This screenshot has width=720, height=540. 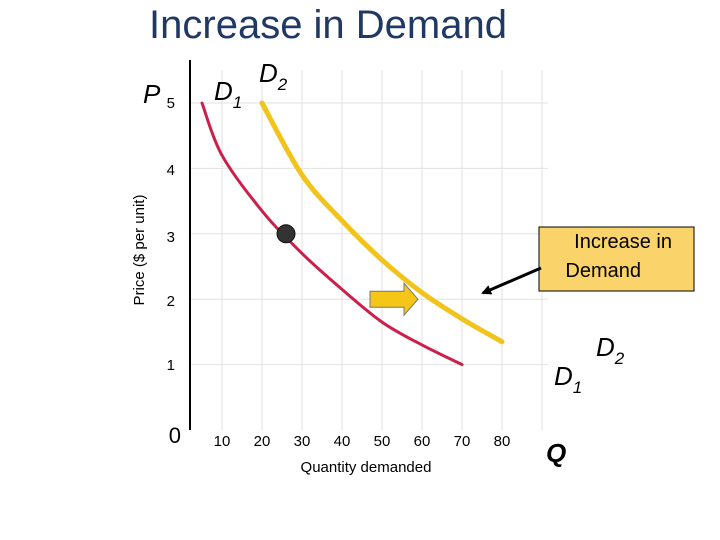 I want to click on annotation-box: Increase in Demand, so click(x=616, y=259).